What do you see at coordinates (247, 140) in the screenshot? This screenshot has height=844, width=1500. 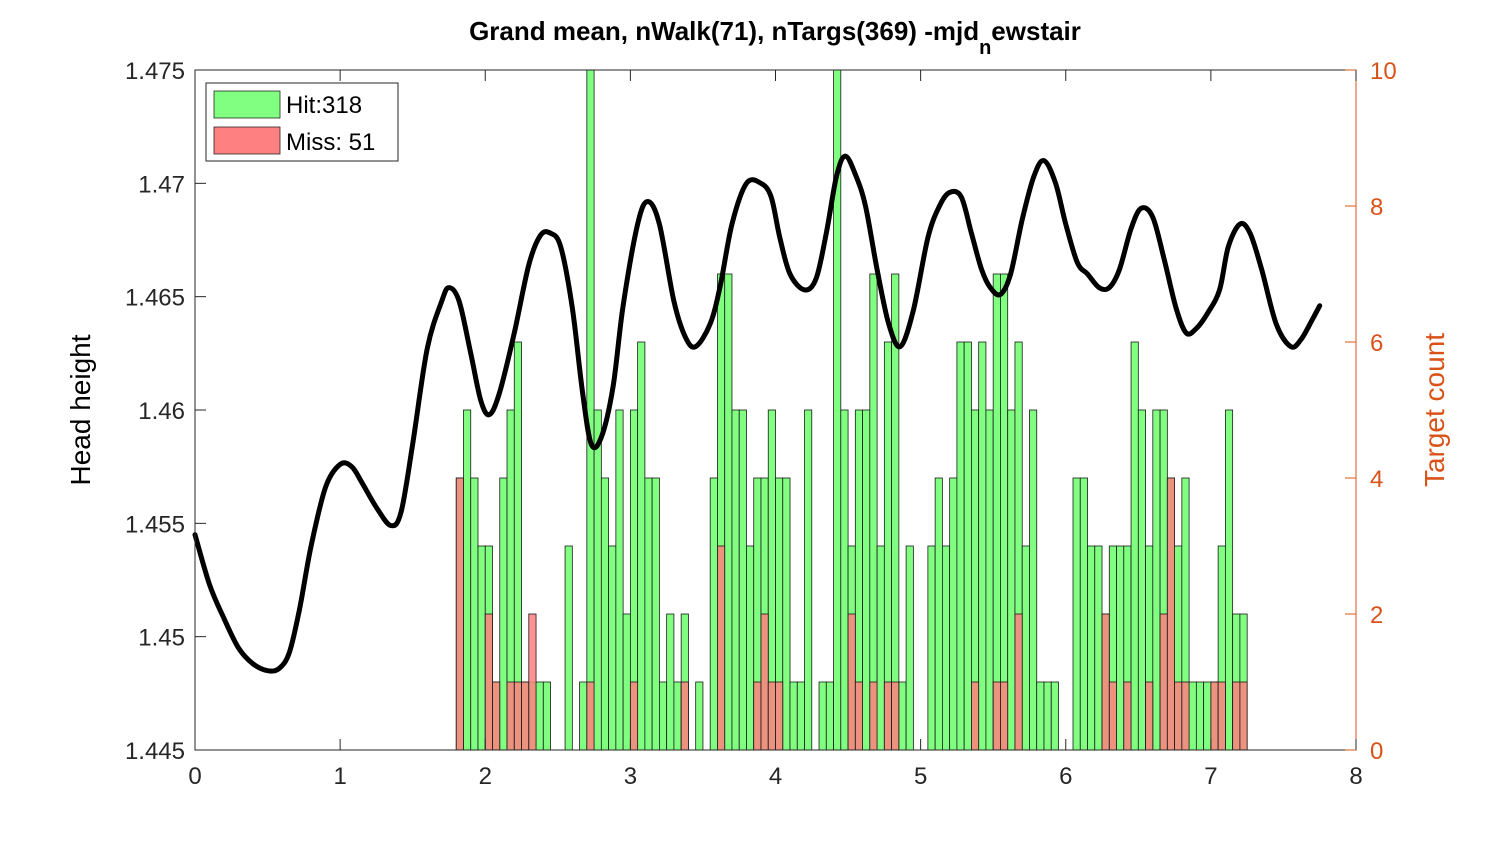 I see `legend-swatch-miss` at bounding box center [247, 140].